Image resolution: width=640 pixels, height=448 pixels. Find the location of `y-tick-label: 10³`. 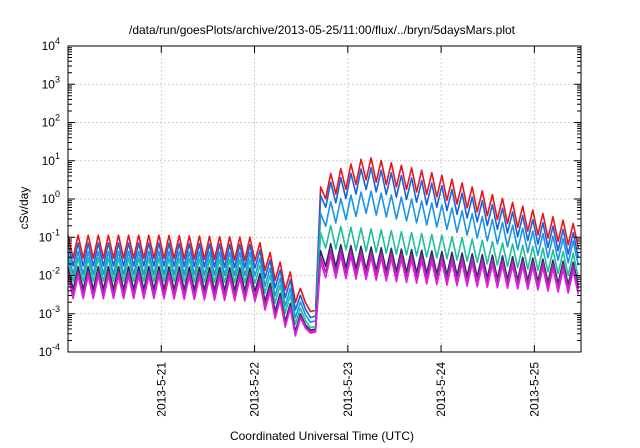

y-tick-label: 10³ is located at coordinates (51, 82).